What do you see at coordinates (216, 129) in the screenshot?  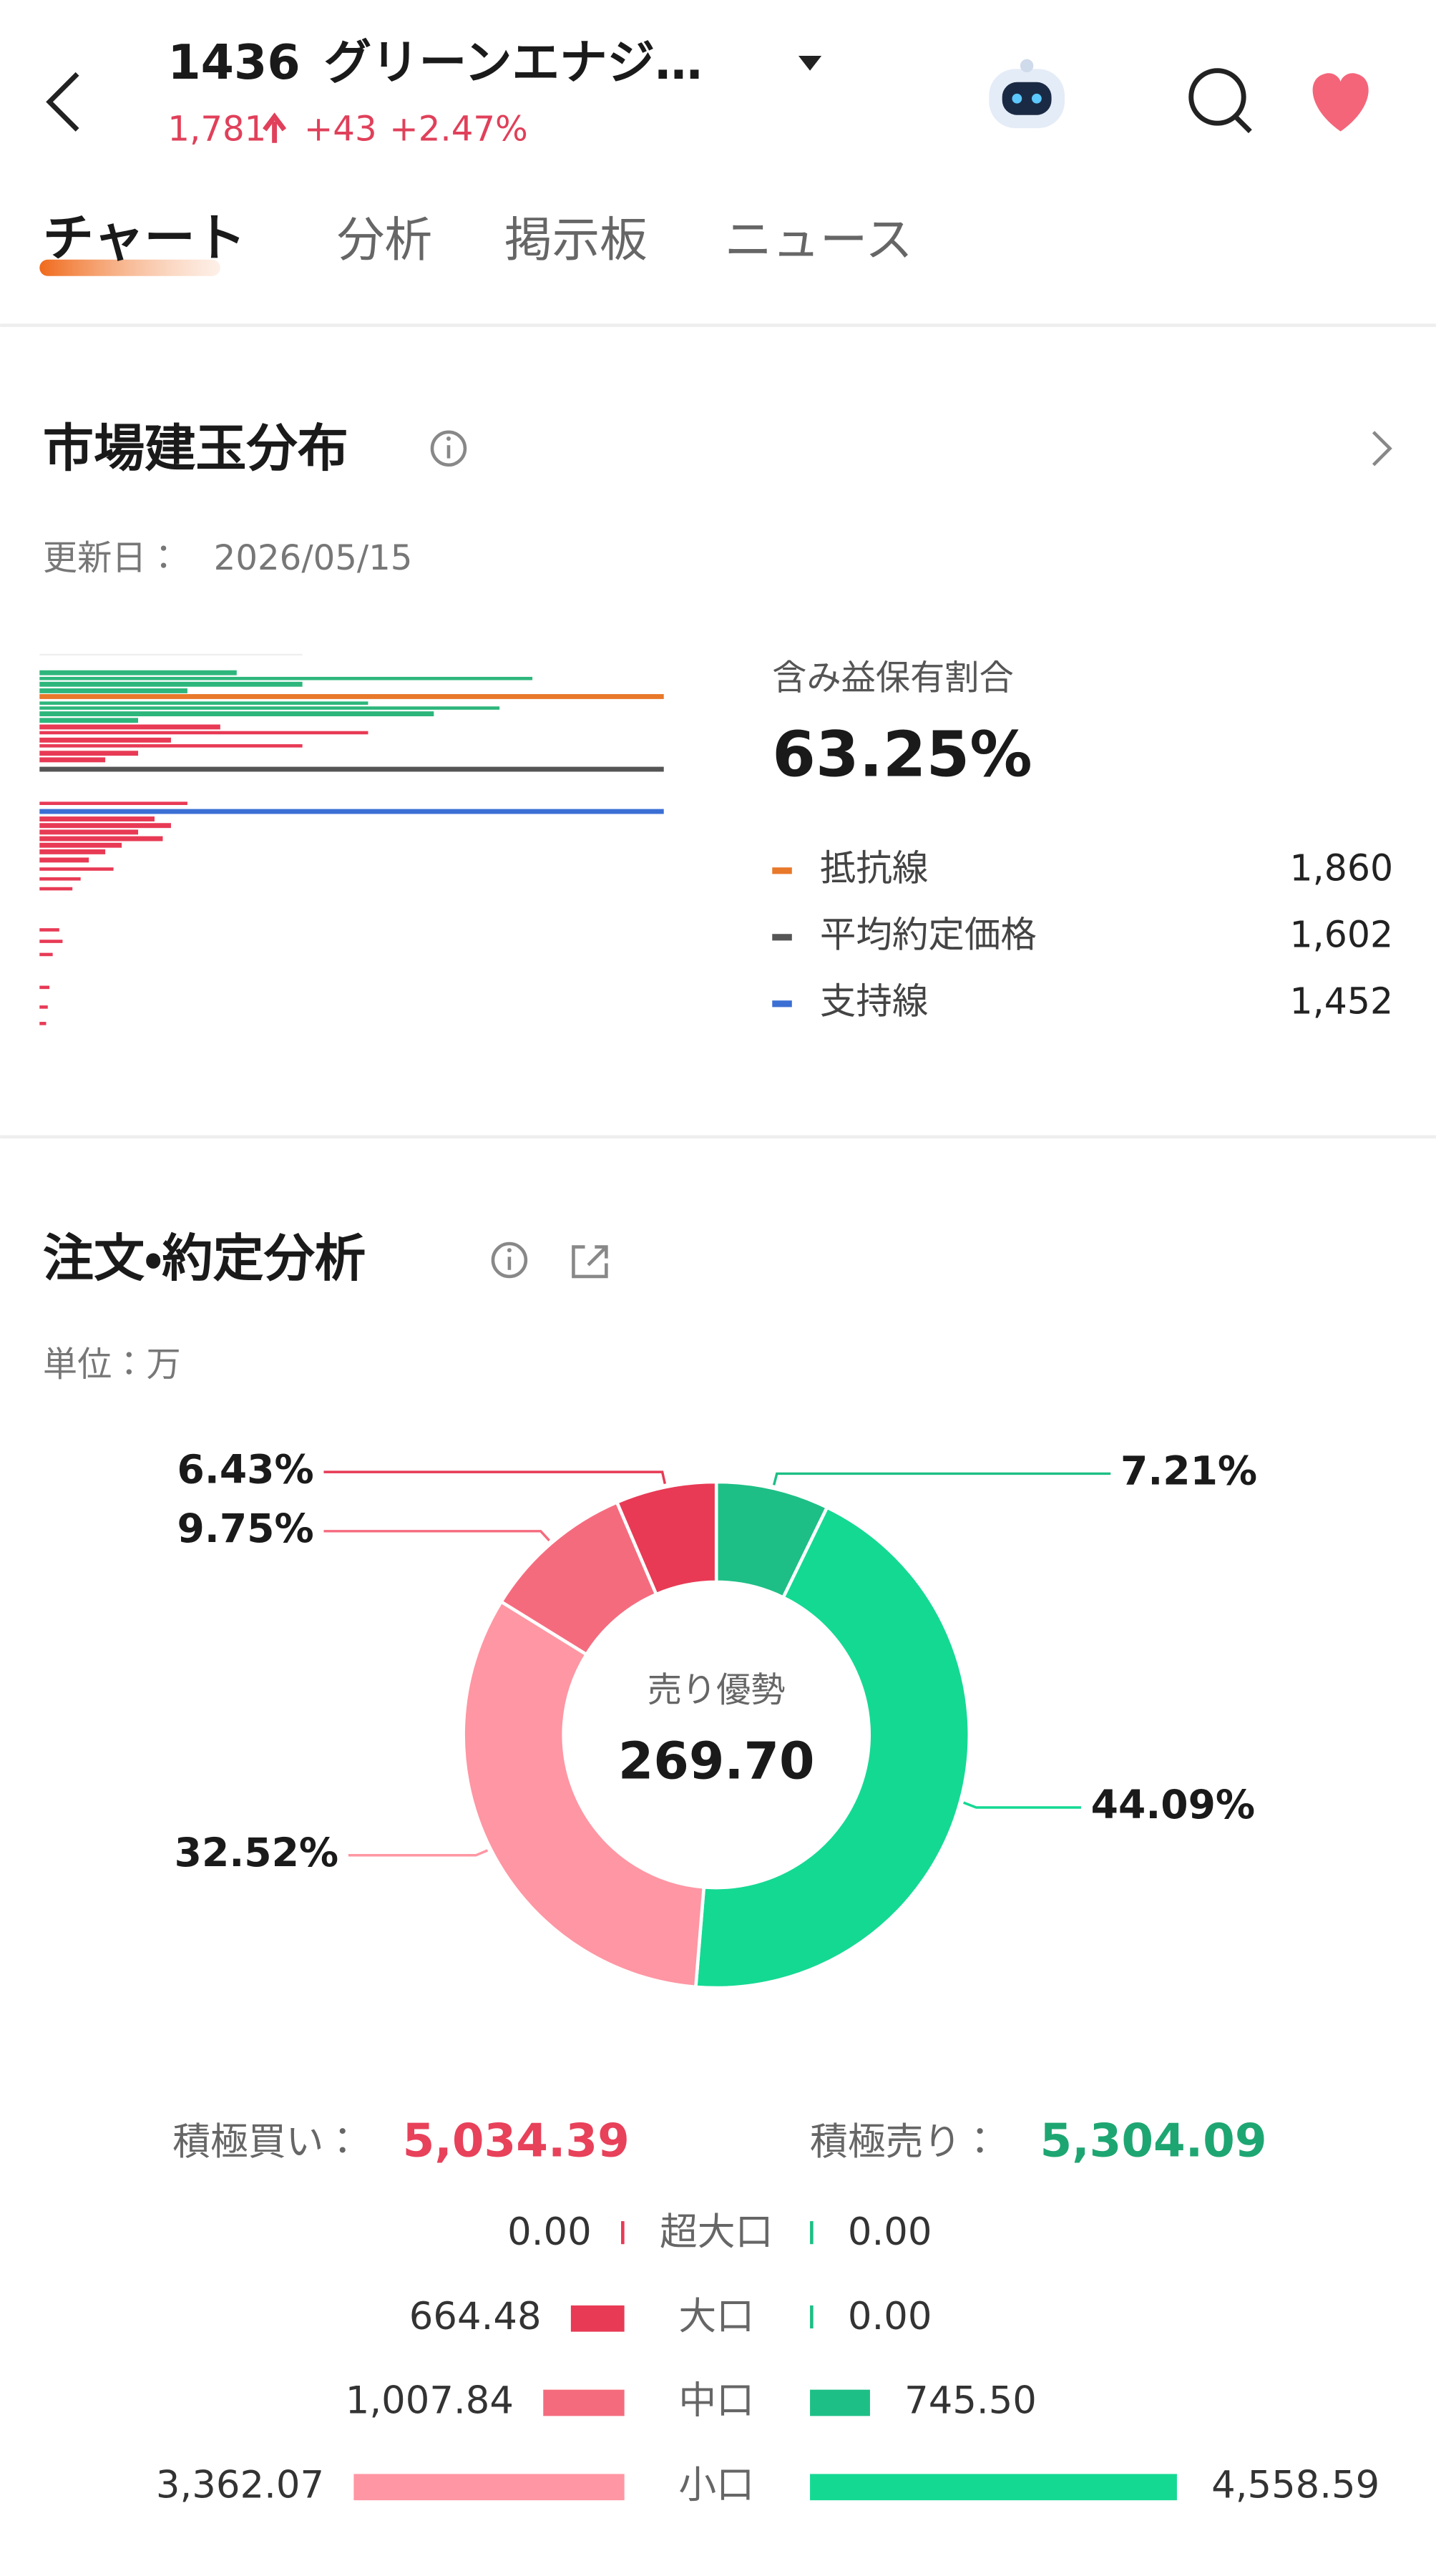 I see `price: 1,781` at bounding box center [216, 129].